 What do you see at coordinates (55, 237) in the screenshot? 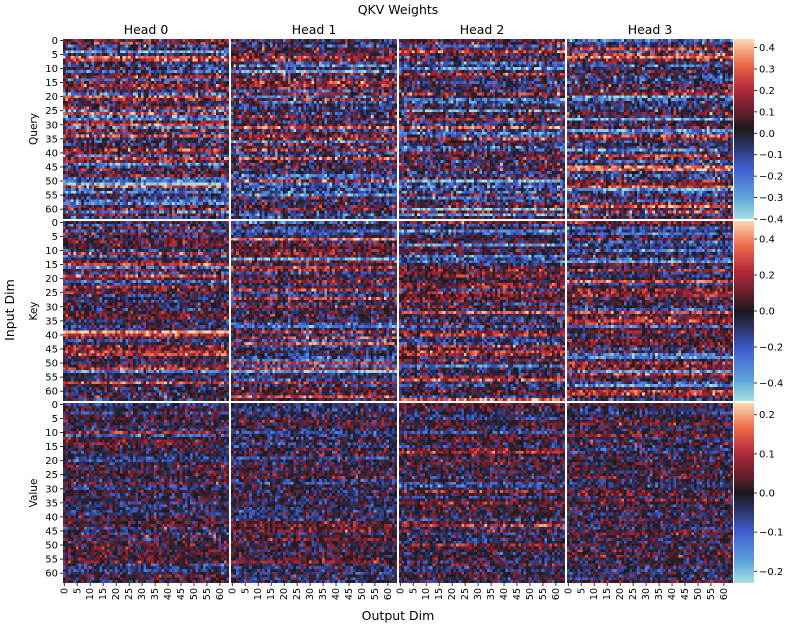
I see `y-tick-label: 5` at bounding box center [55, 237].